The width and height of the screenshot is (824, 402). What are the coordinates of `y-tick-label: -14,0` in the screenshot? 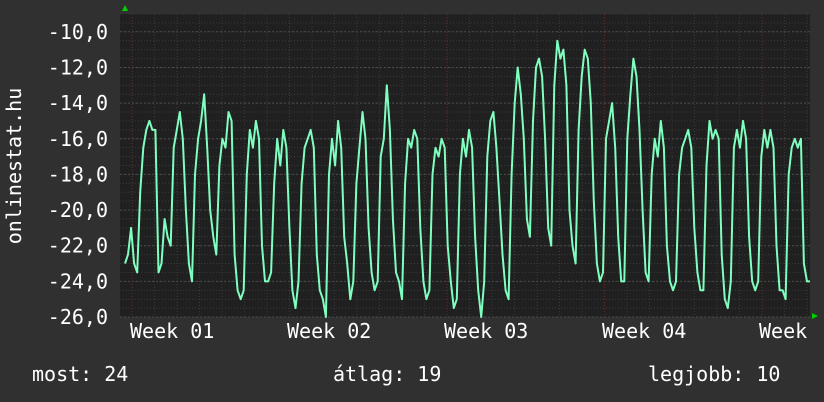 It's located at (78, 103).